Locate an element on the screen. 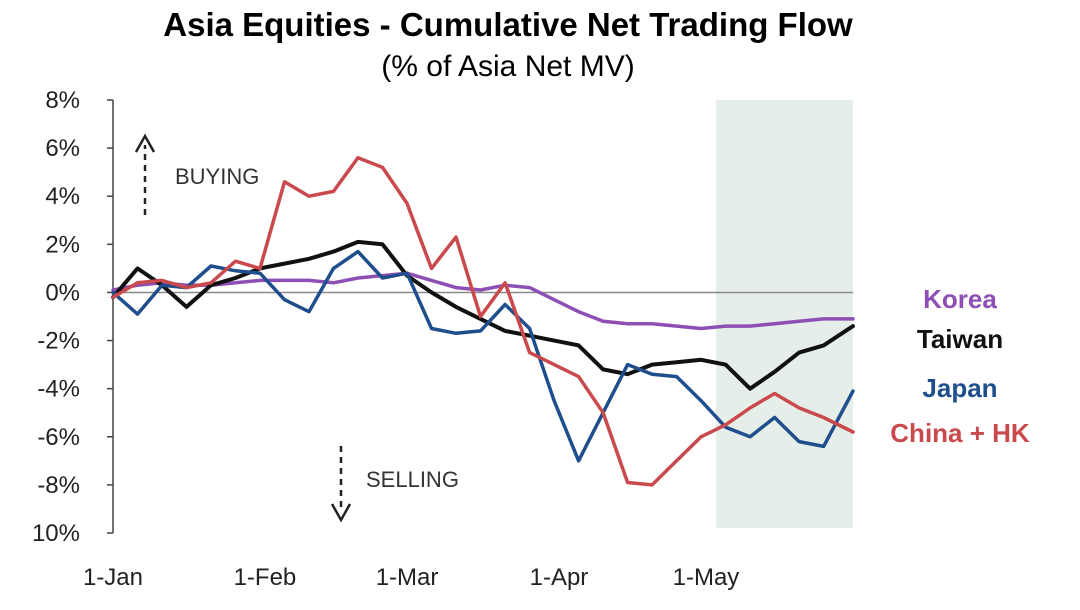  y-tick-label: 0% is located at coordinates (62, 292).